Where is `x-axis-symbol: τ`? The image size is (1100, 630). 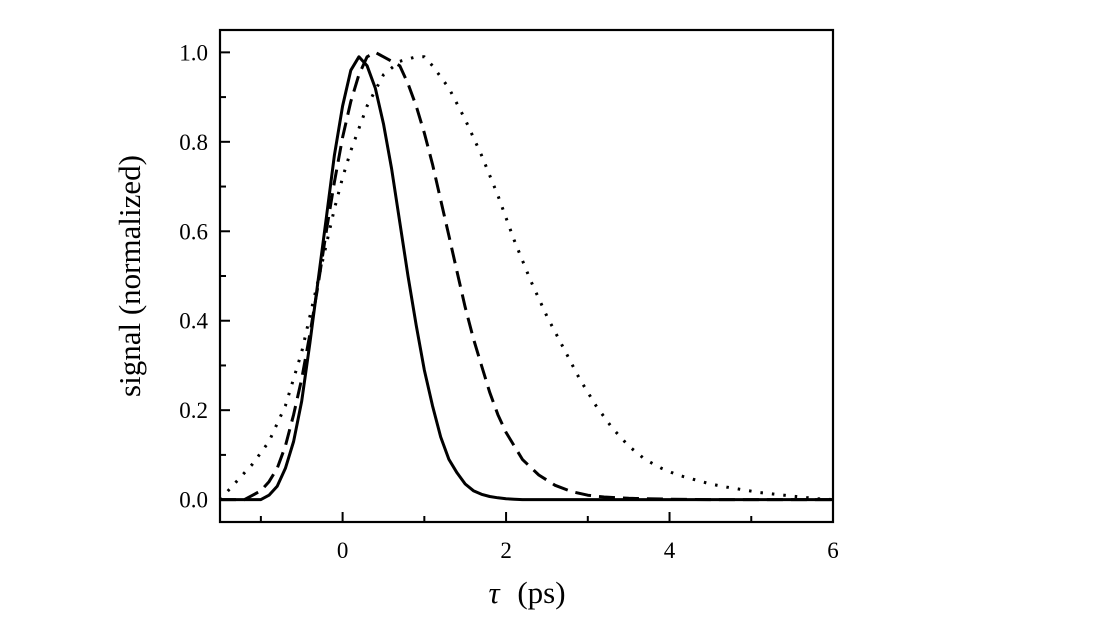 x-axis-symbol: τ is located at coordinates (494, 592).